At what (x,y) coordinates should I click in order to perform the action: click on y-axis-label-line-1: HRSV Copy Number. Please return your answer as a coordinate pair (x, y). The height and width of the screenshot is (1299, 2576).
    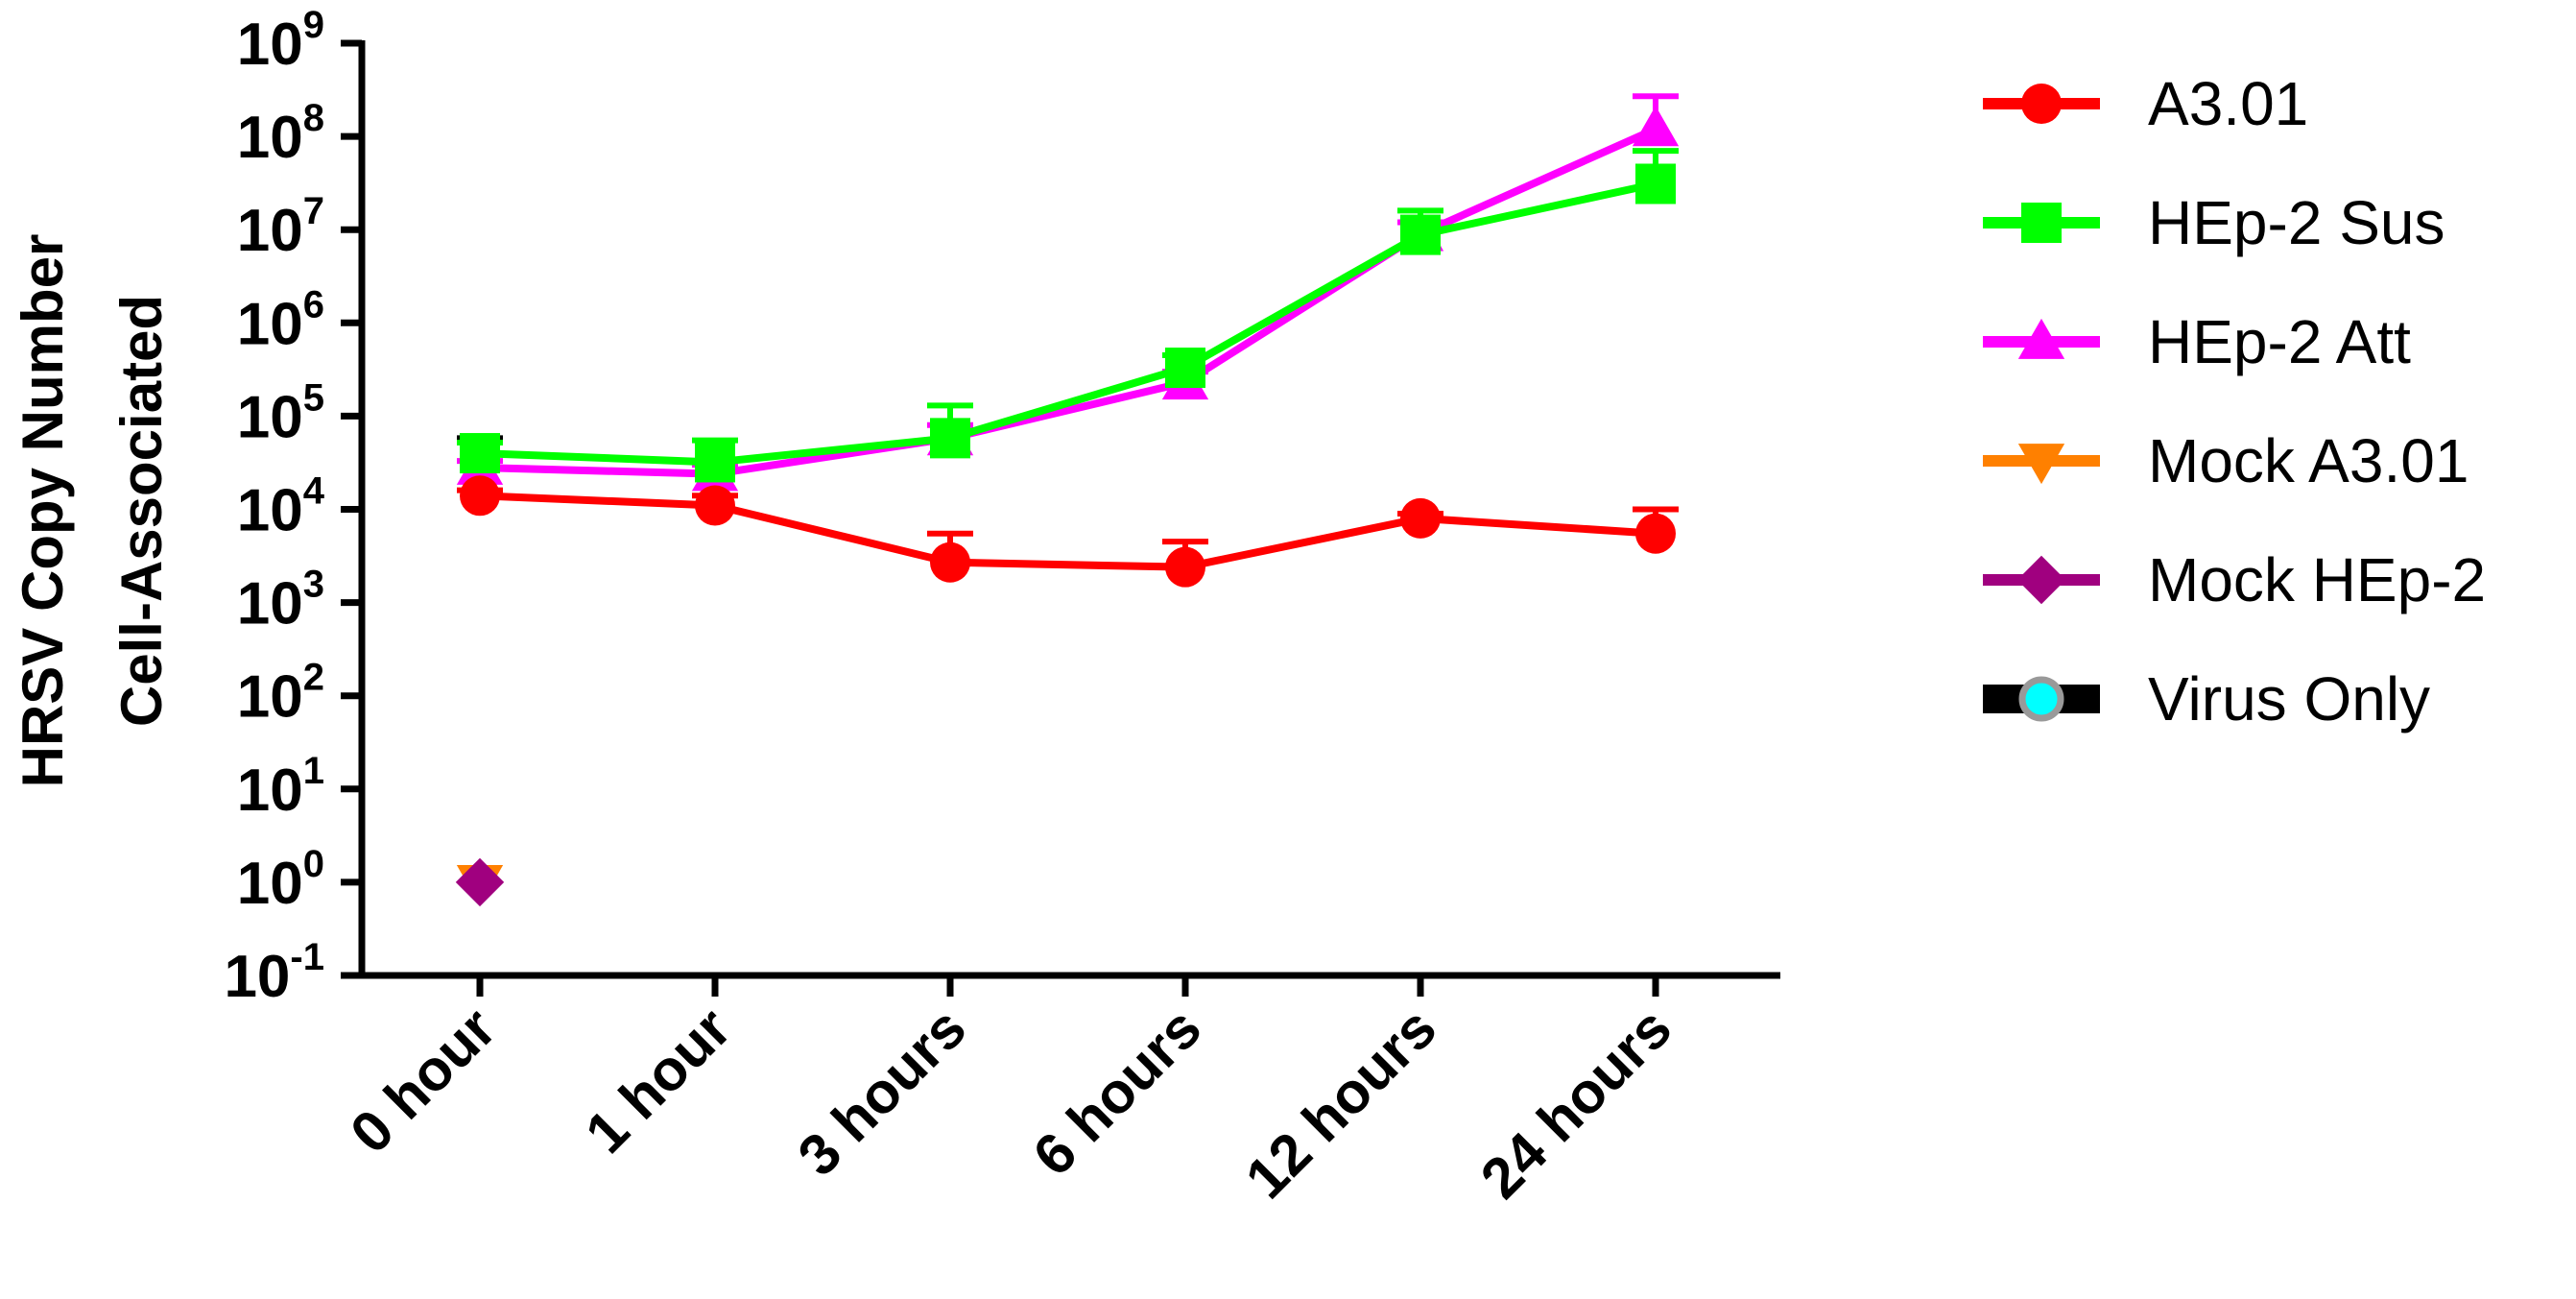
    Looking at the image, I should click on (43, 511).